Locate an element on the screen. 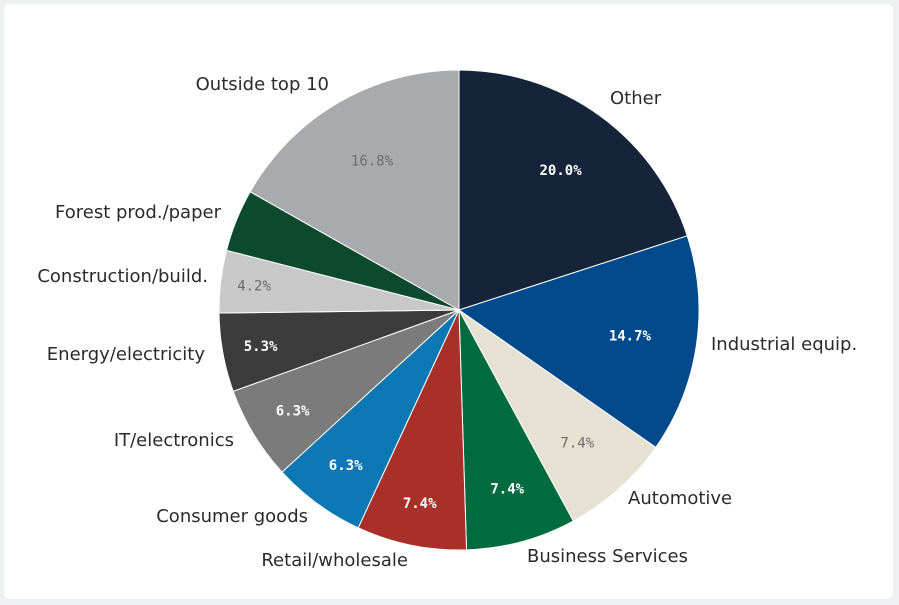 Image resolution: width=899 pixels, height=605 pixels. category-label-energy-electricity: Energy/electricity is located at coordinates (126, 354).